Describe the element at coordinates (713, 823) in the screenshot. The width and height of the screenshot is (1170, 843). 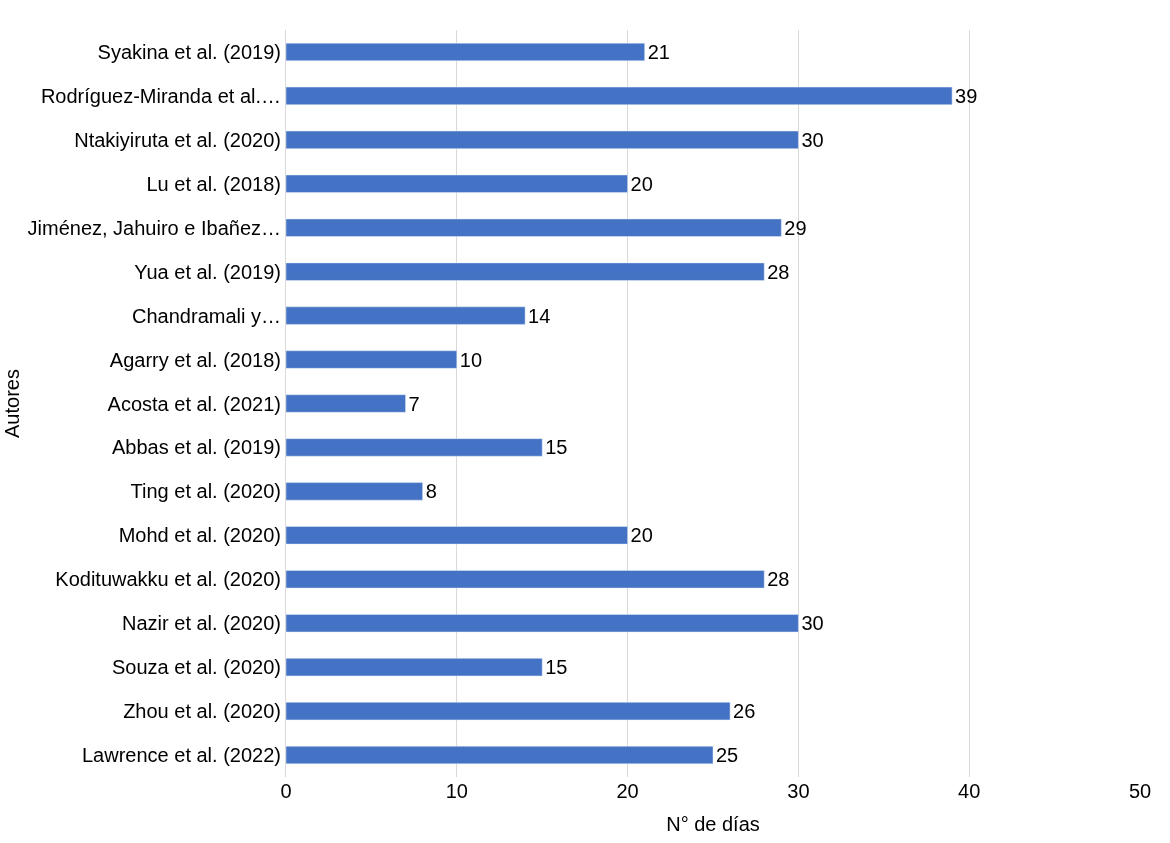
I see `x-axis-title: N° de días` at that location.